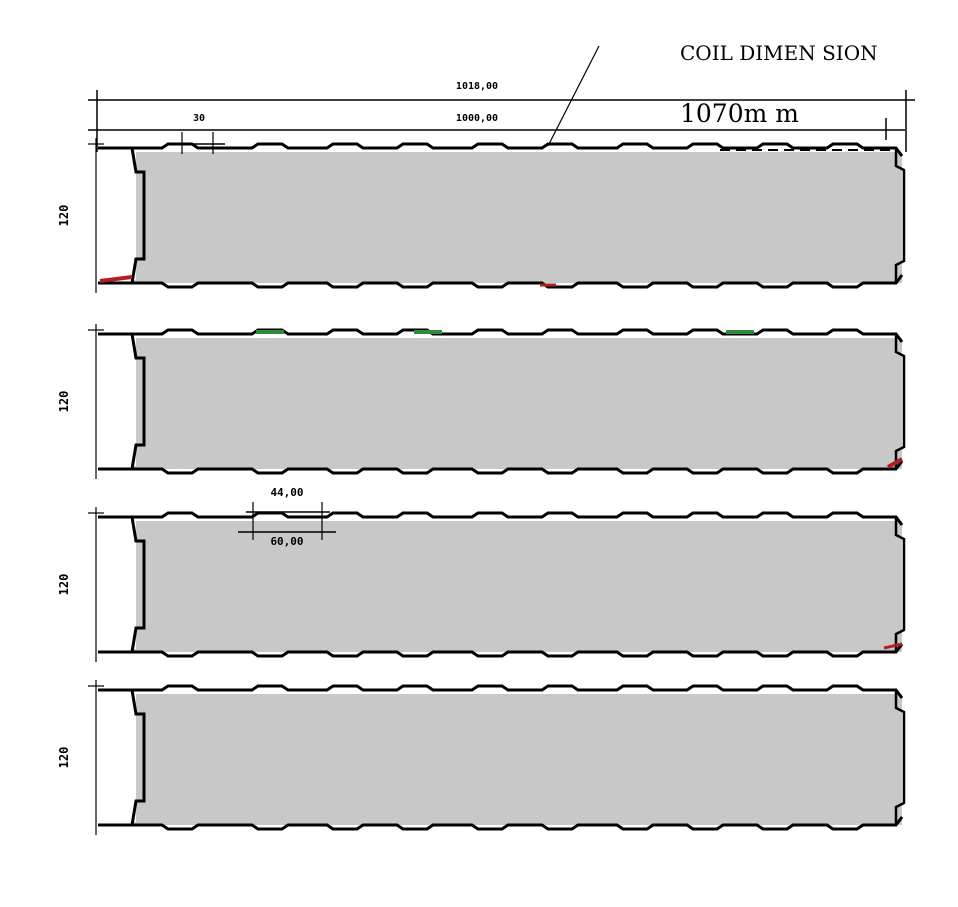 The image size is (958, 907). I want to click on coil-dimension-title: COIL DIMEN SION, so click(779, 53).